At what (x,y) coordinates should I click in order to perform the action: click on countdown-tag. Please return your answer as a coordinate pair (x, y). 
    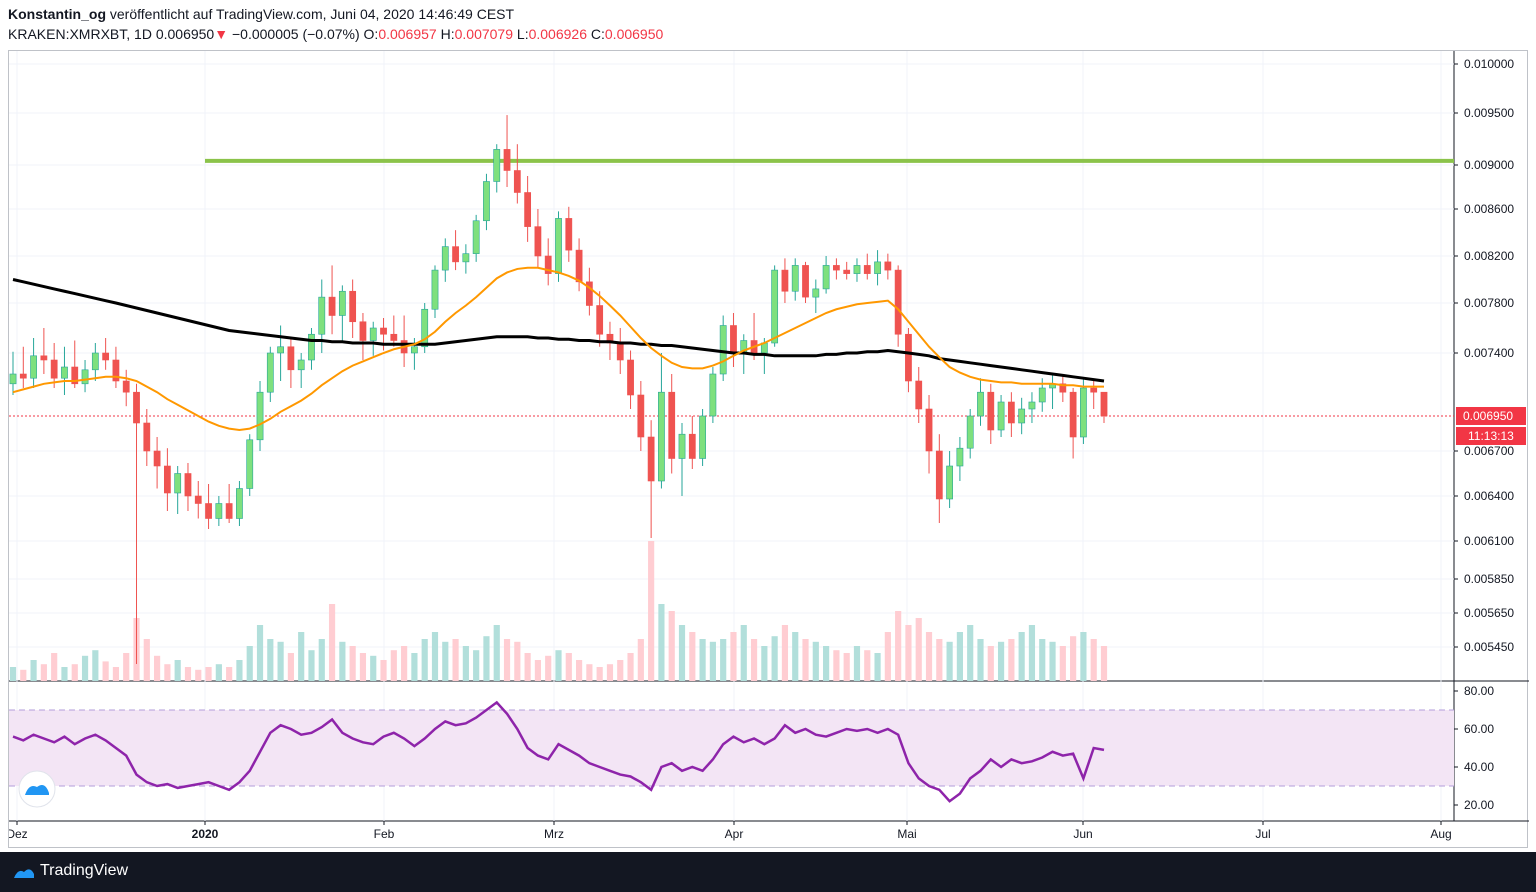
    Looking at the image, I should click on (1491, 436).